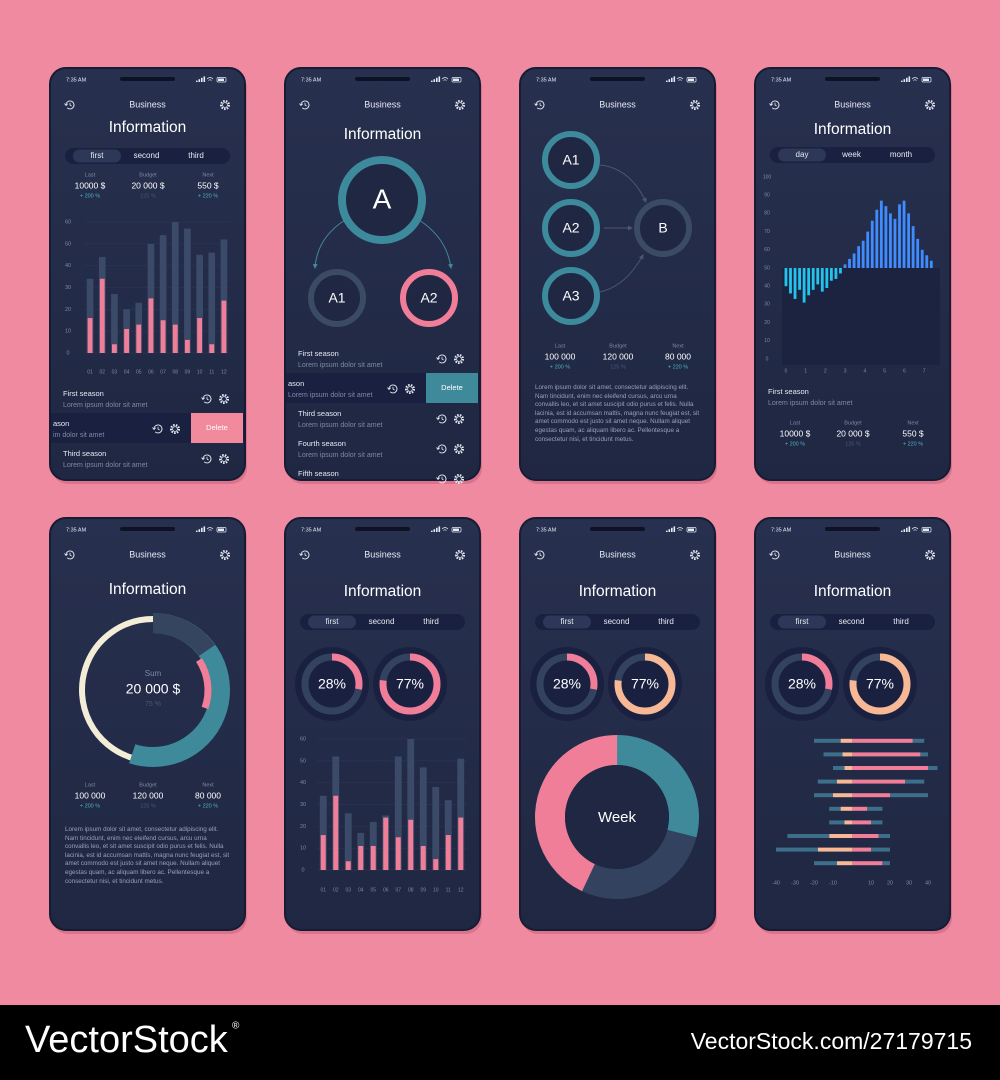  Describe the element at coordinates (78, 435) in the screenshot. I see `list-text: im dolor sit amet` at that location.